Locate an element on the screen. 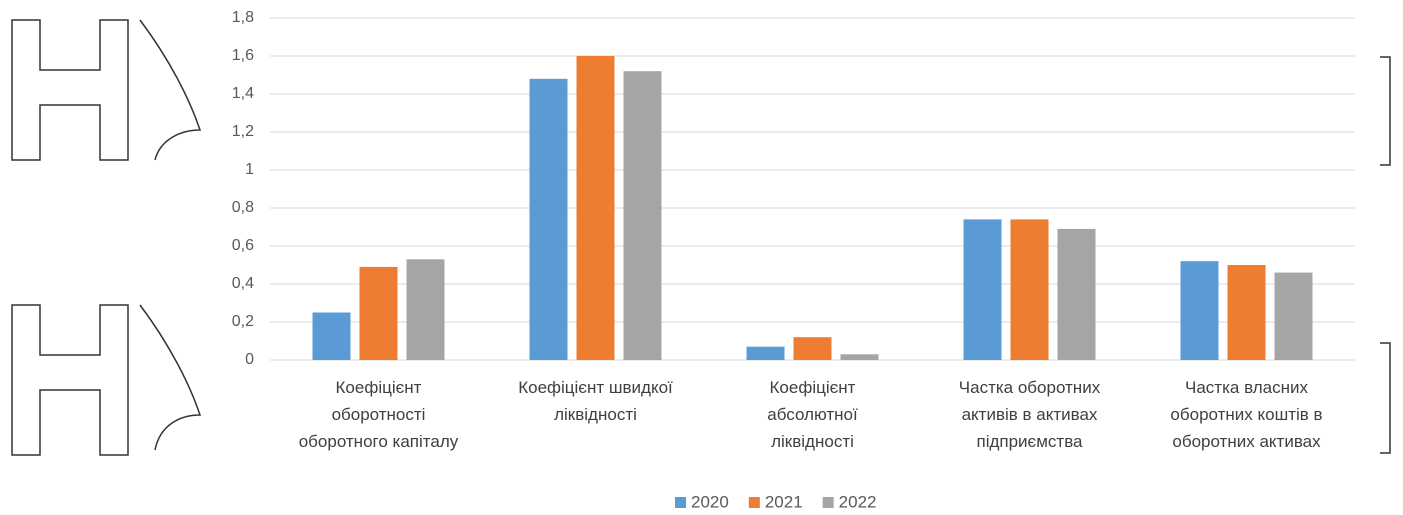 This screenshot has height=515, width=1403. y-tick-label: 0 is located at coordinates (249, 359).